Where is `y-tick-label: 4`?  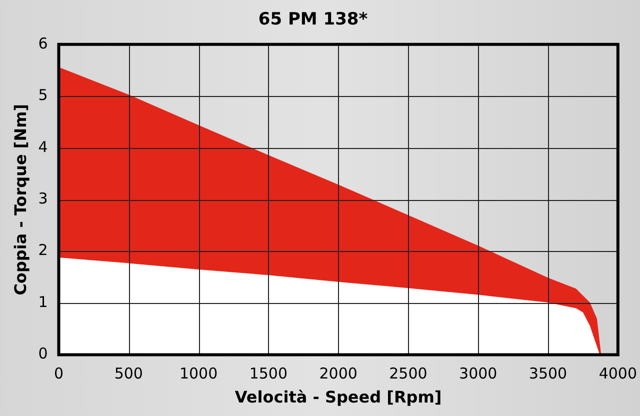
y-tick-label: 4 is located at coordinates (43, 147).